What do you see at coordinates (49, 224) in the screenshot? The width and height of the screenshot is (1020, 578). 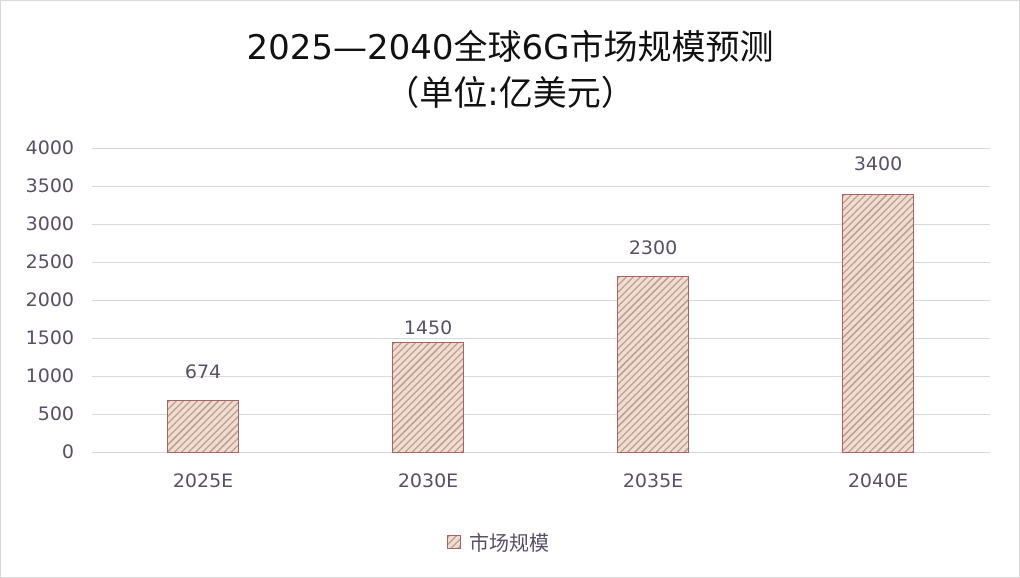 I see `y-tick-label: 3000` at bounding box center [49, 224].